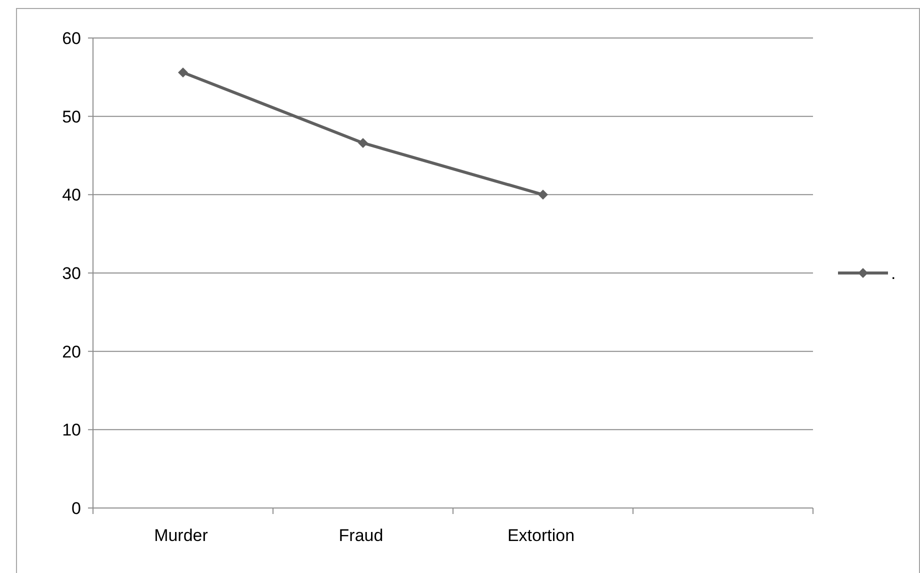 This screenshot has height=573, width=920. What do you see at coordinates (71, 38) in the screenshot?
I see `y-tick-label: 60` at bounding box center [71, 38].